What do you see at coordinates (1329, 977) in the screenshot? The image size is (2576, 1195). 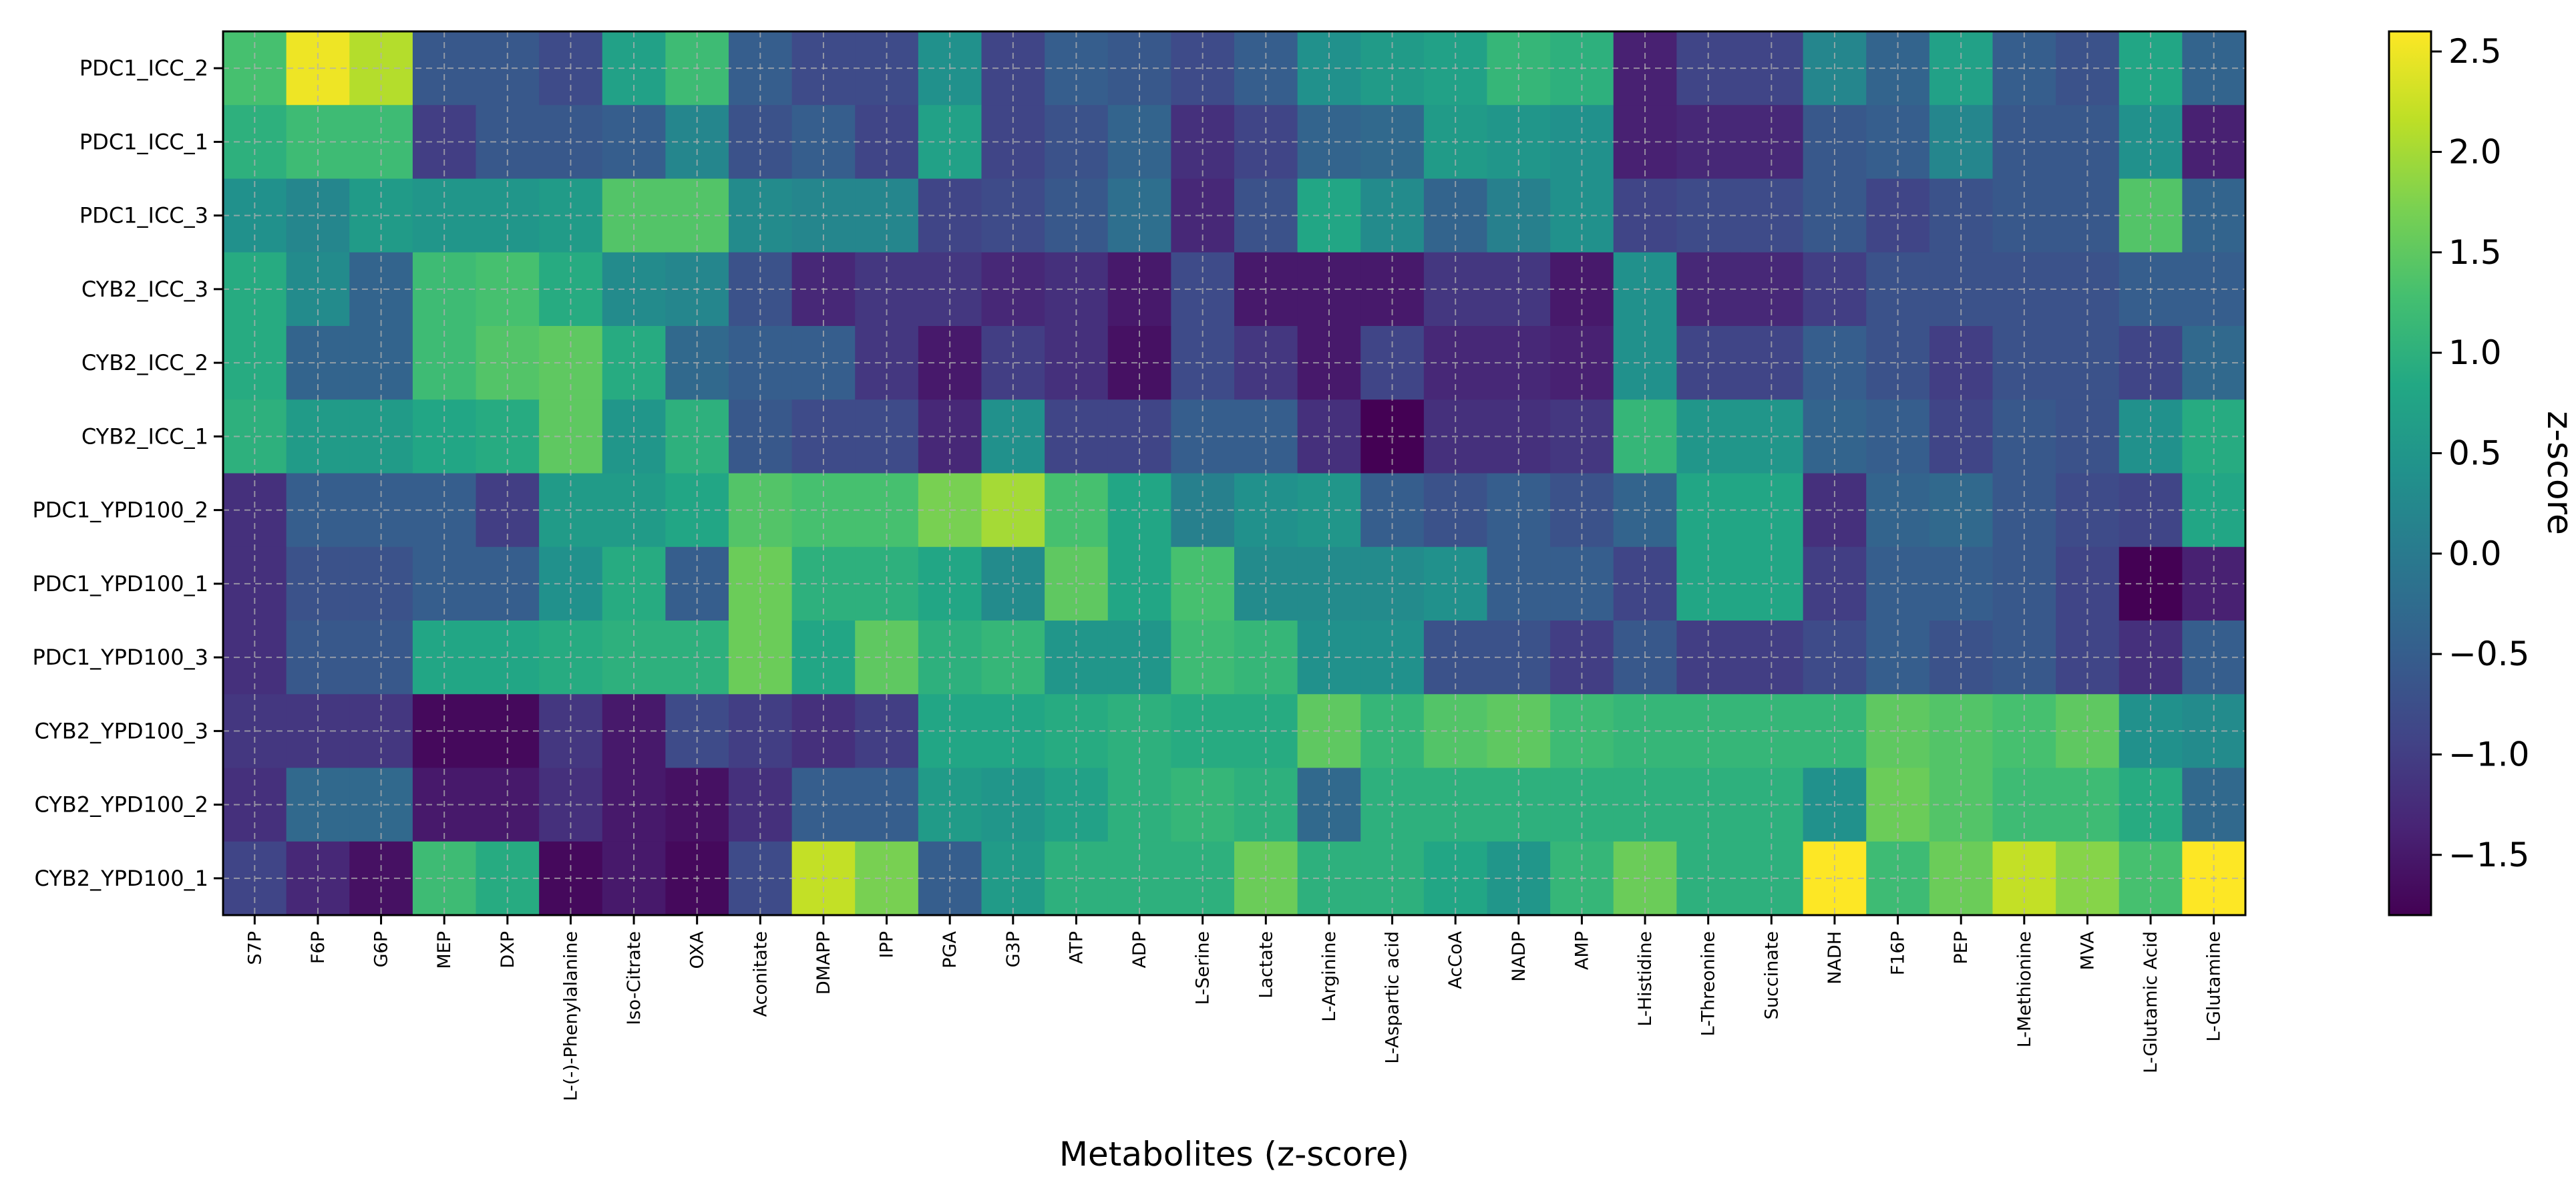 I see `x-tick-label: L-Arginine` at bounding box center [1329, 977].